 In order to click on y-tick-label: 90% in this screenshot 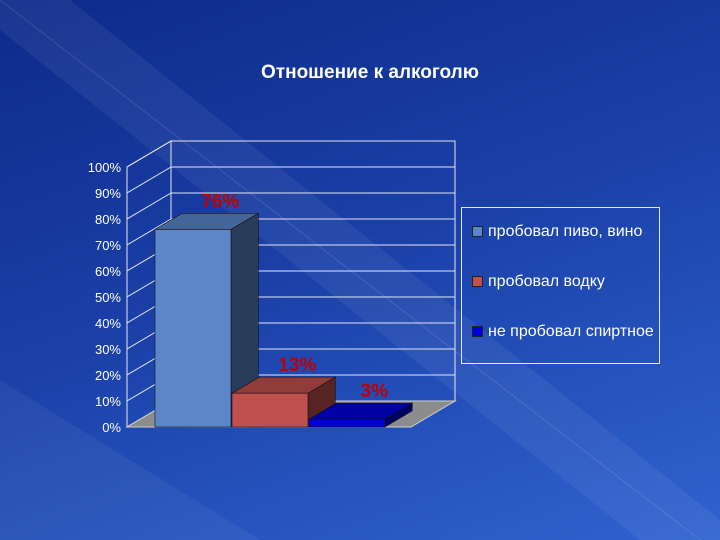, I will do `click(108, 193)`.